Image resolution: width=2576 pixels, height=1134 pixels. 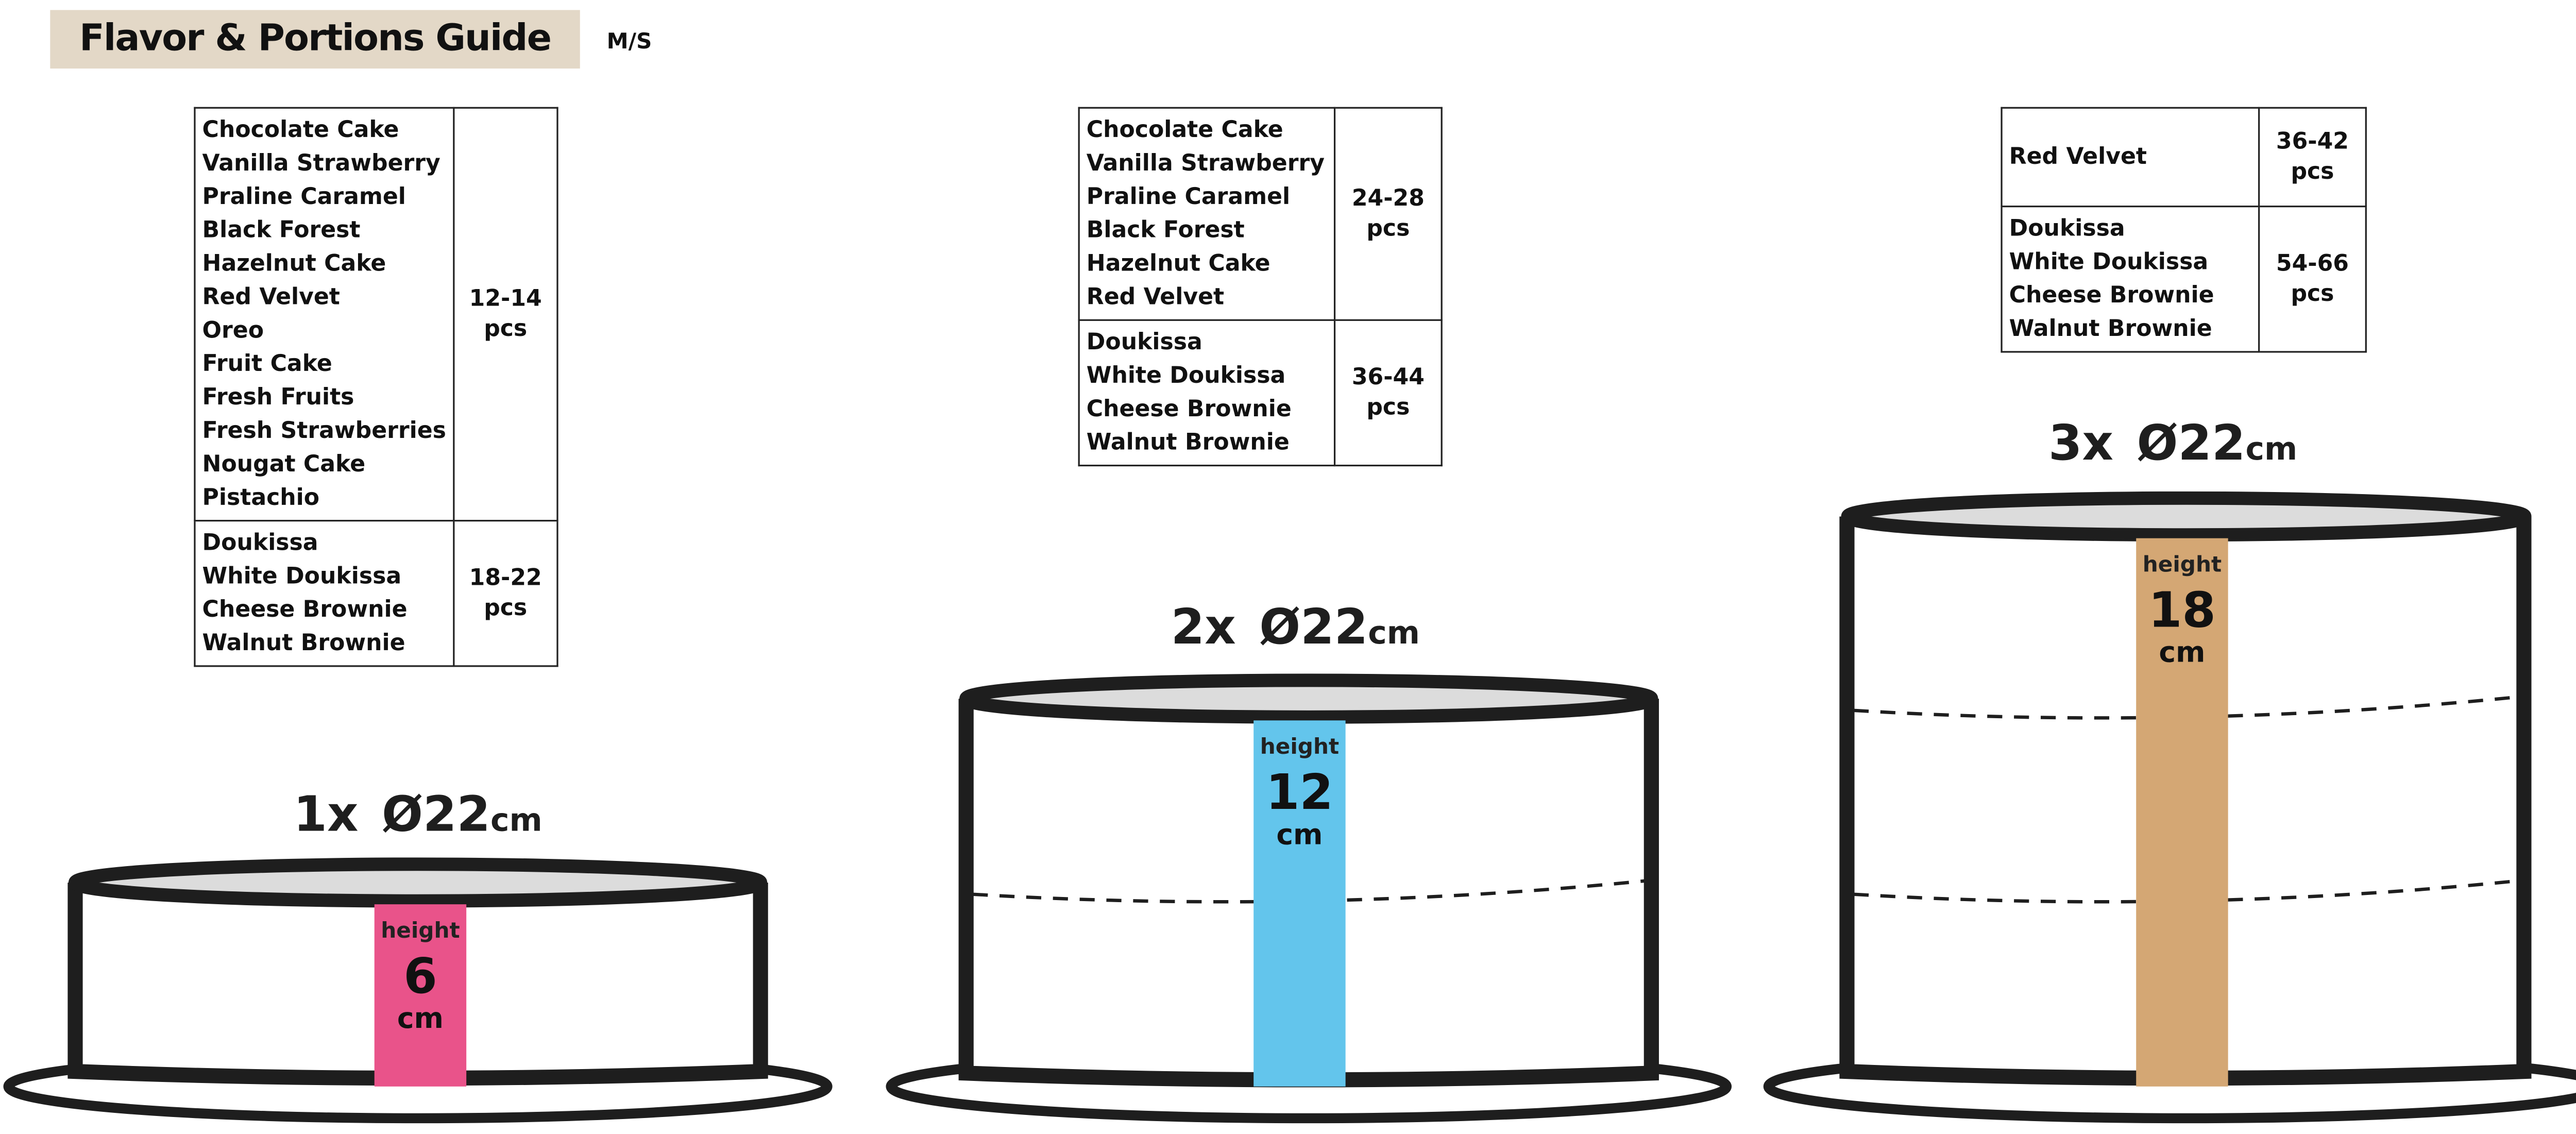 What do you see at coordinates (2312, 279) in the screenshot?
I see `portion-count: 54-66 pcs` at bounding box center [2312, 279].